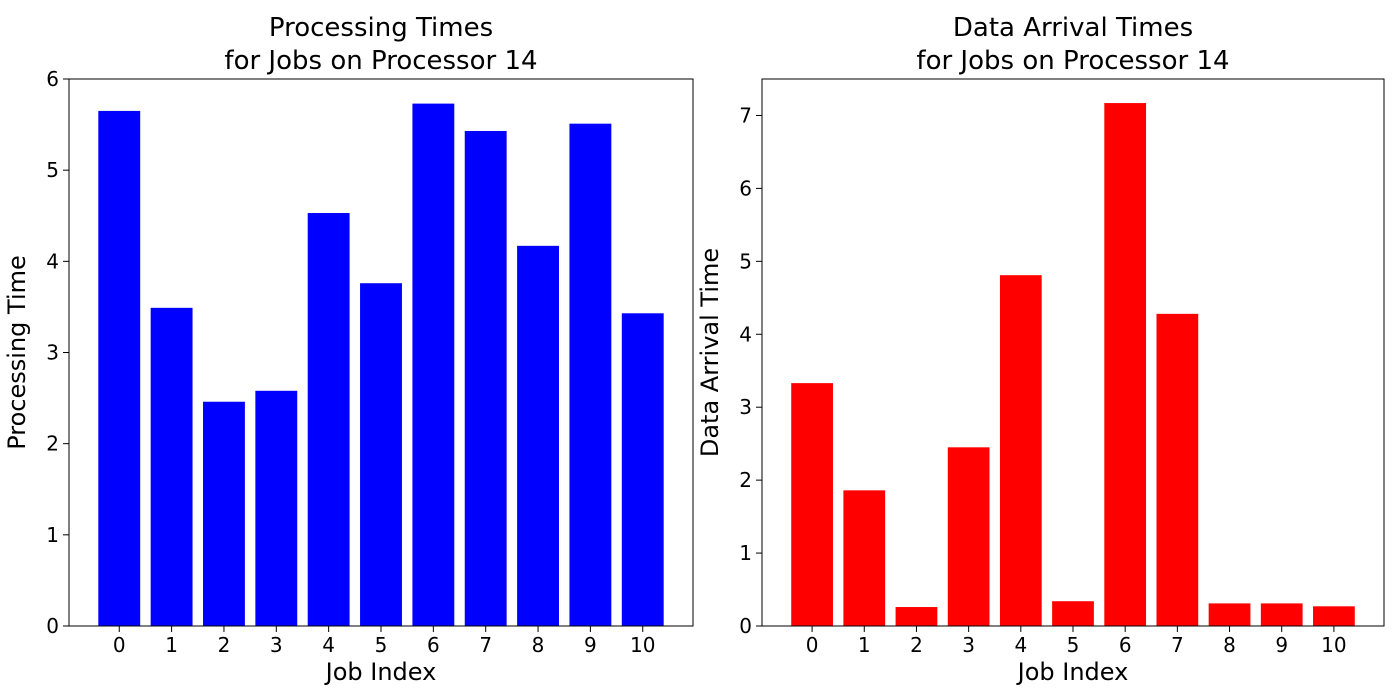  I want to click on y-tick-label: 7, so click(745, 115).